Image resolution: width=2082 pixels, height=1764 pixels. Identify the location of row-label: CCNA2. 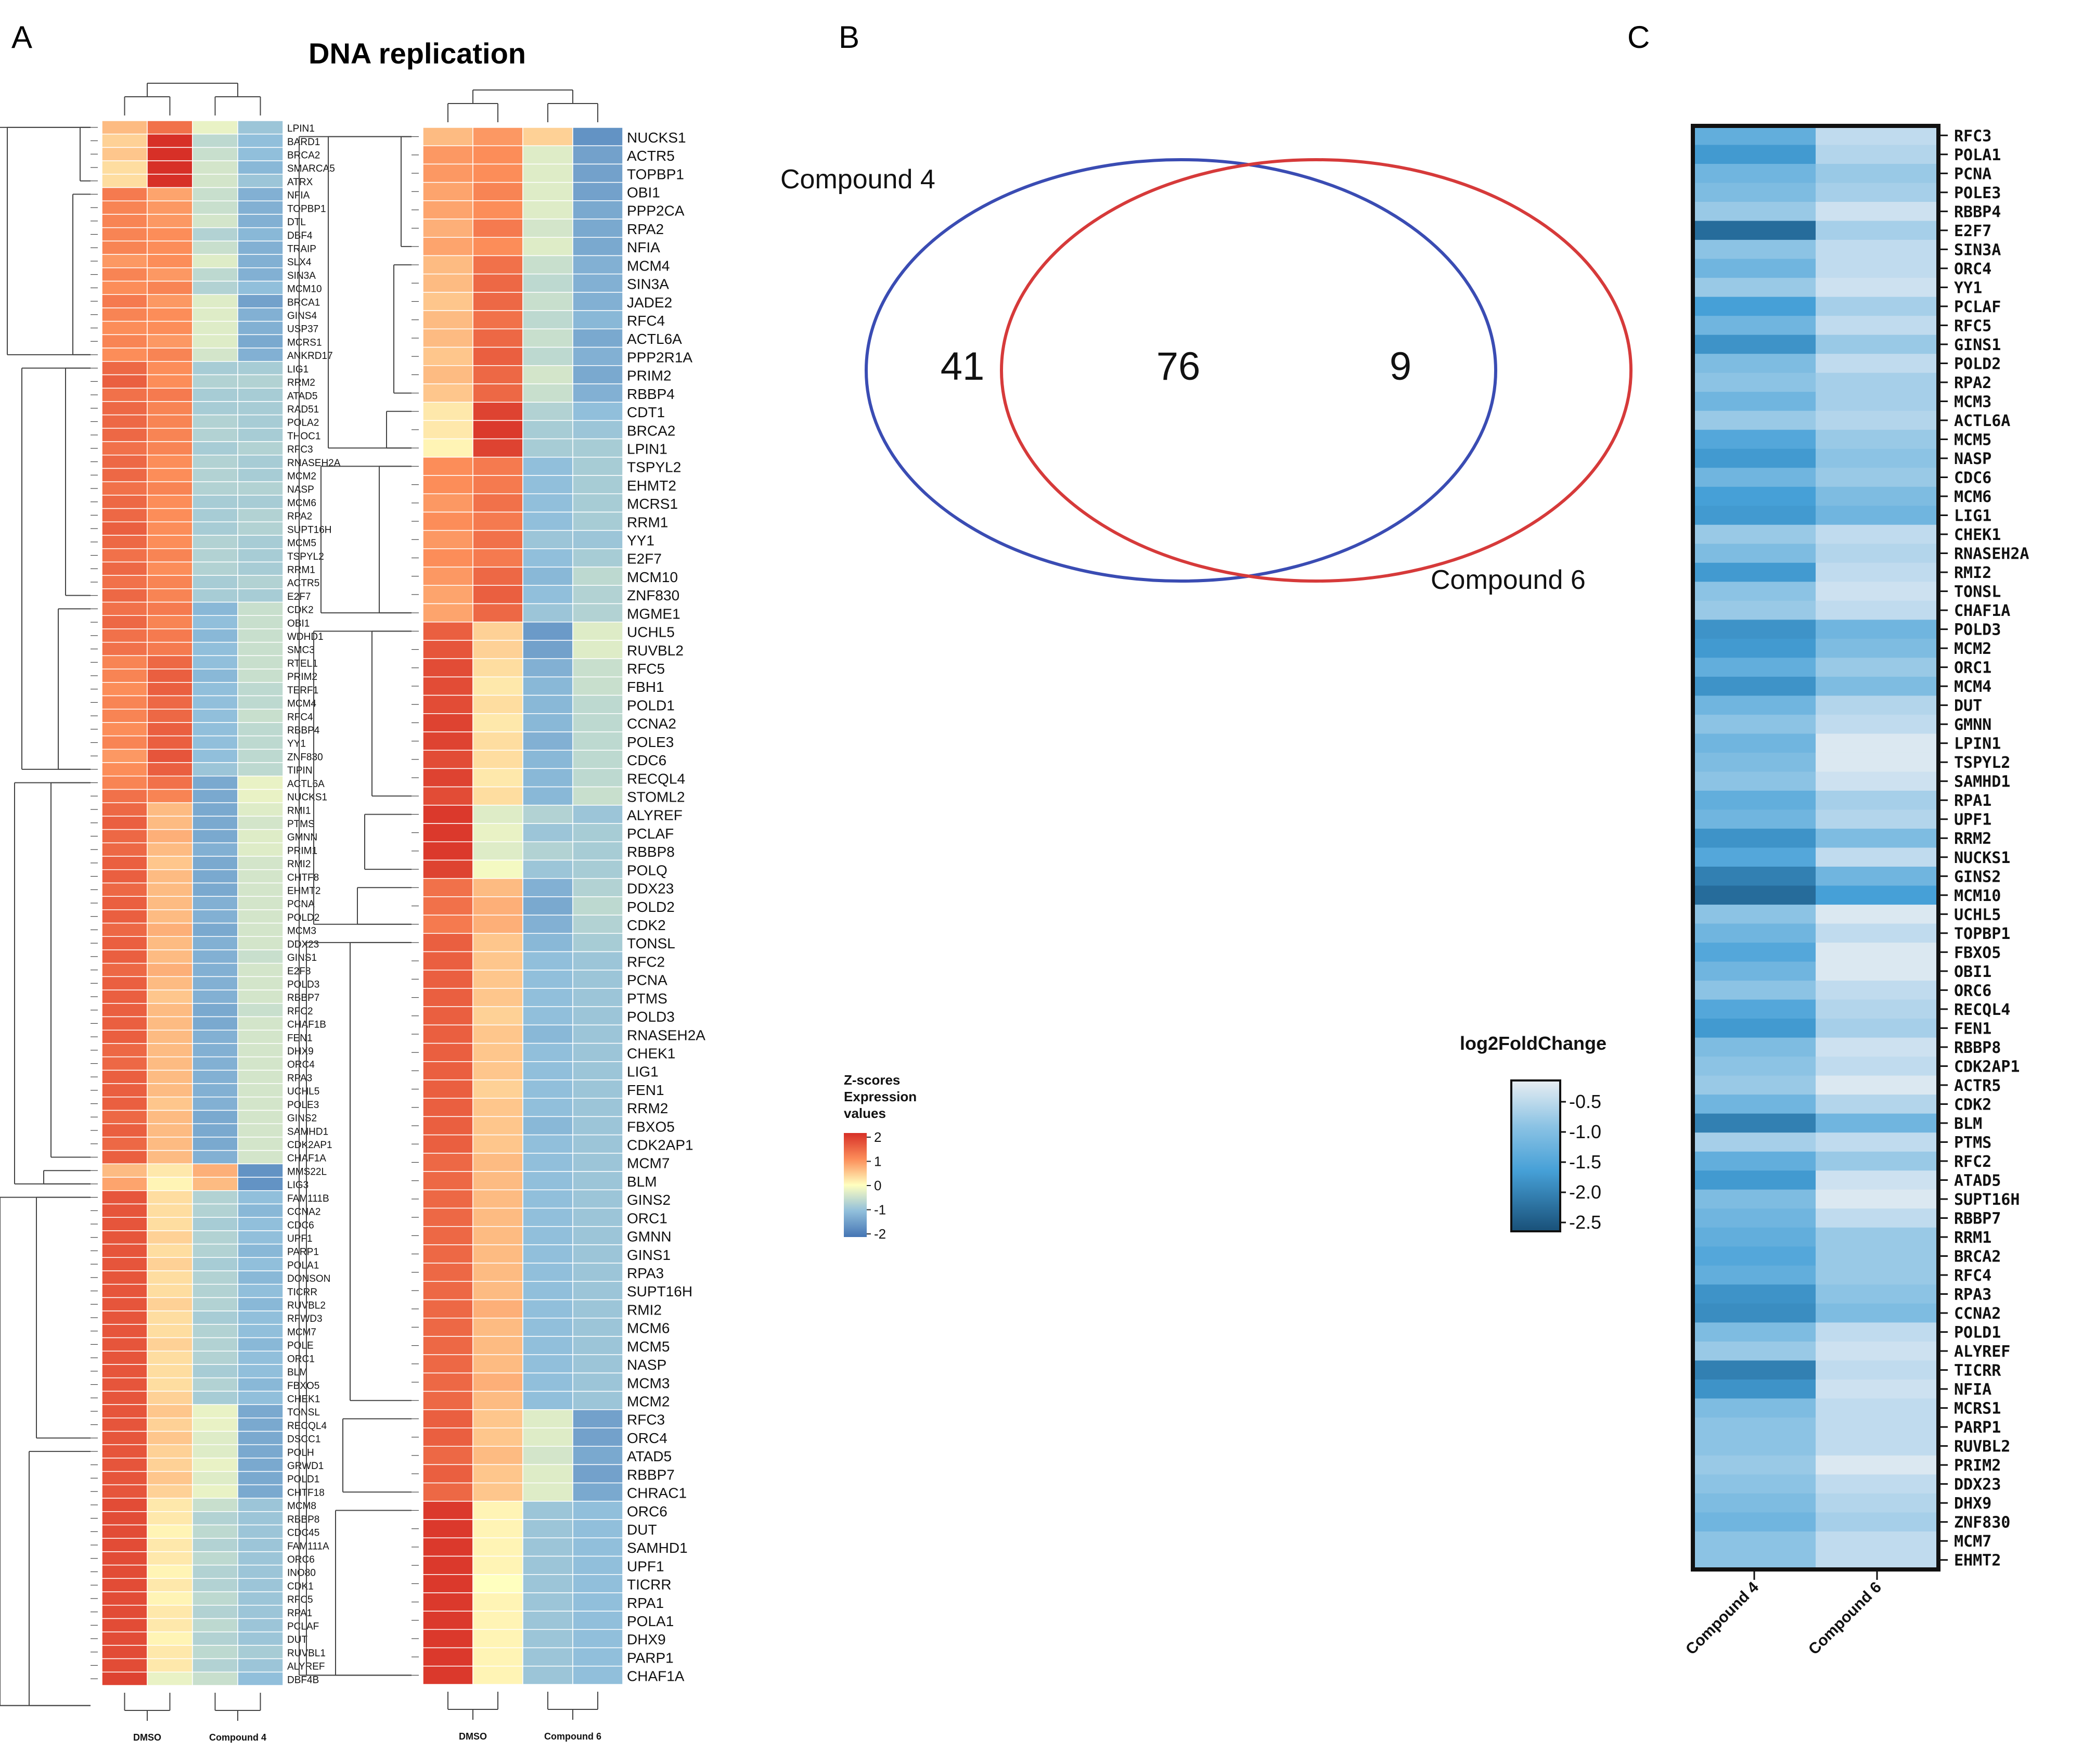
(303, 1212).